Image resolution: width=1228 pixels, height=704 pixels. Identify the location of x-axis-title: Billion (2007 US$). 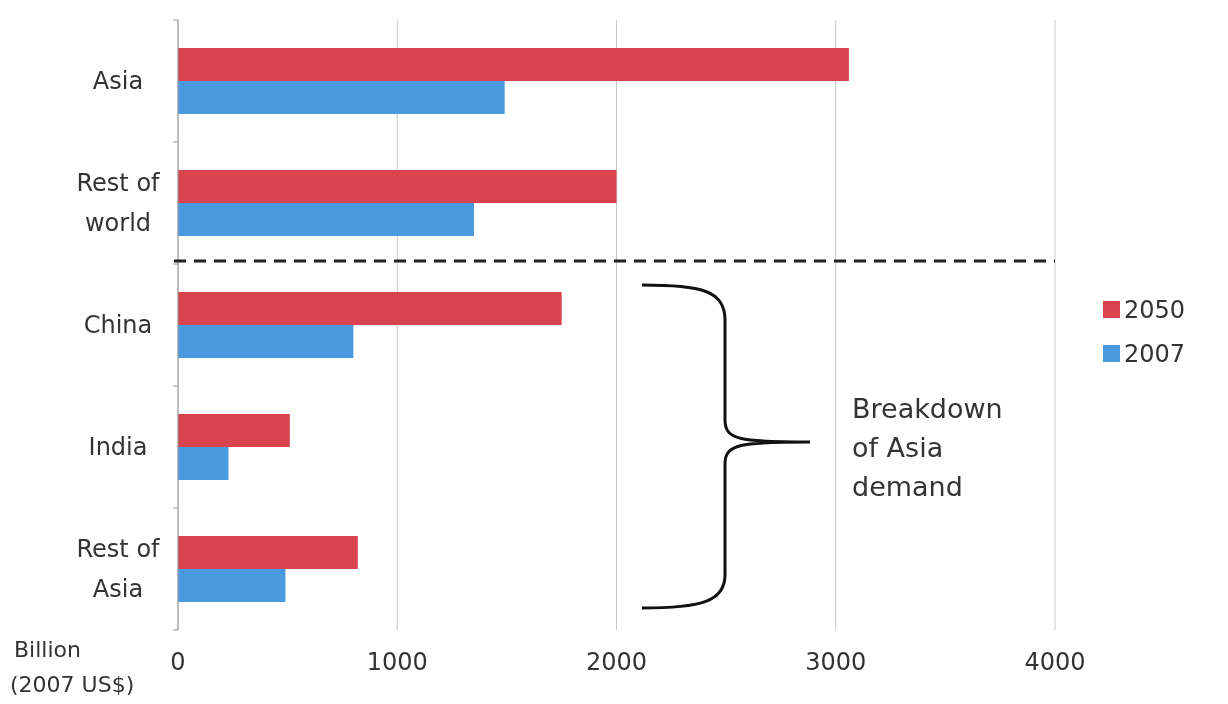
(72, 667).